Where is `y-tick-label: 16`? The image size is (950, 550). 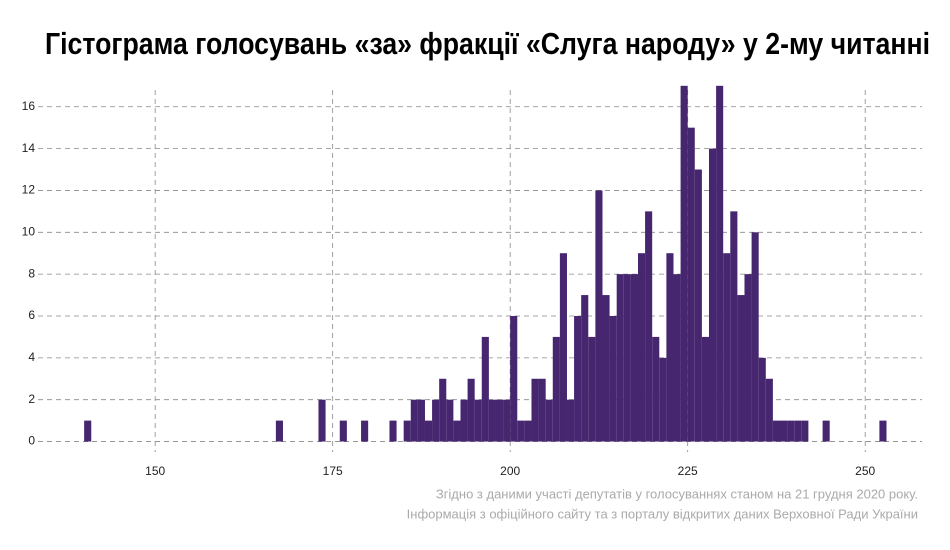 y-tick-label: 16 is located at coordinates (29, 106).